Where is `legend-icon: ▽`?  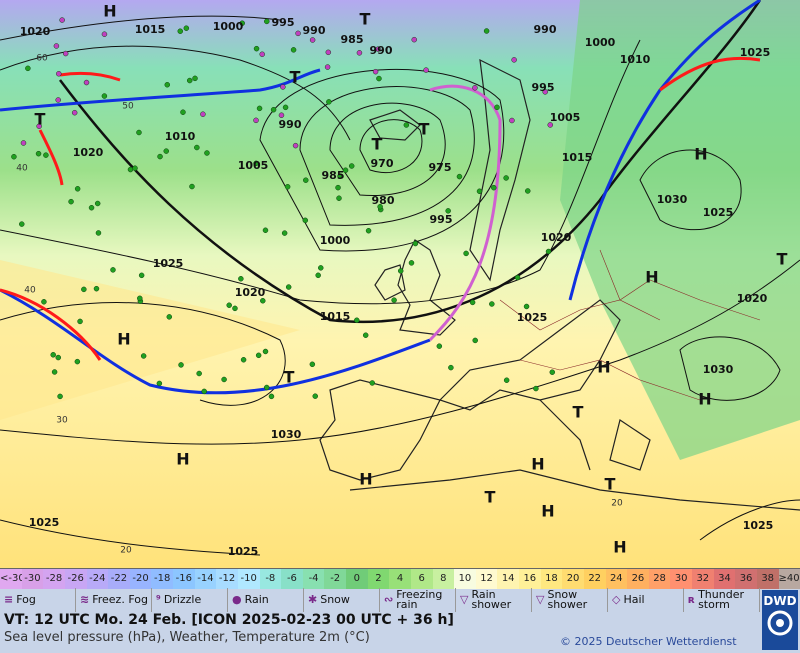 legend-icon: ▽ is located at coordinates (540, 599).